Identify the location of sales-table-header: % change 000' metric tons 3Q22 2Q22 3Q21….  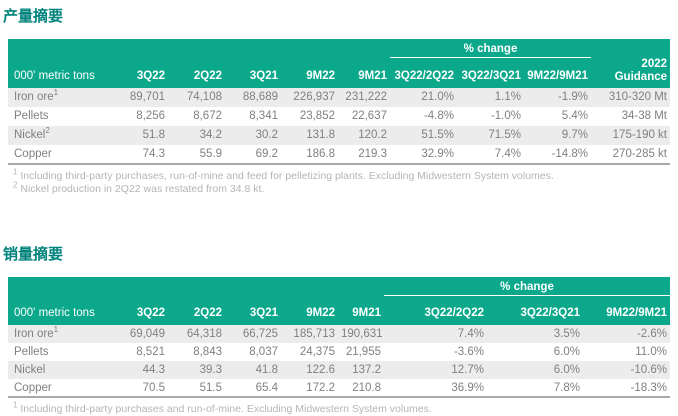
(339, 300).